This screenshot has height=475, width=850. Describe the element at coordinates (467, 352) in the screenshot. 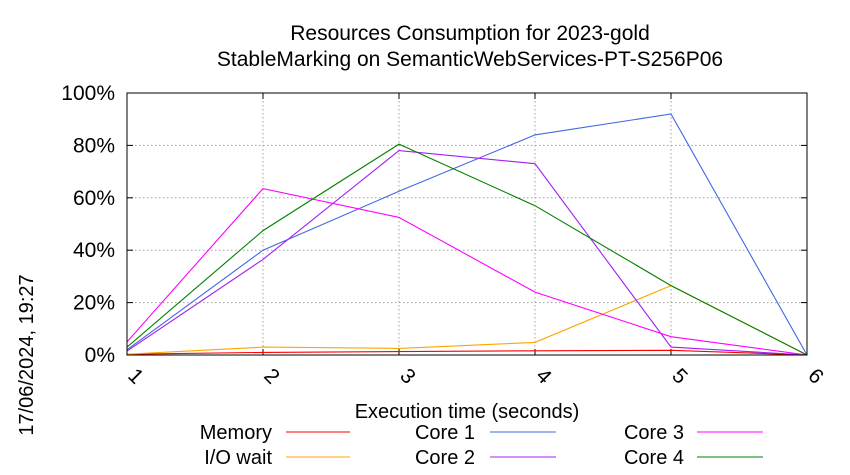

I see `series-line-memory` at that location.